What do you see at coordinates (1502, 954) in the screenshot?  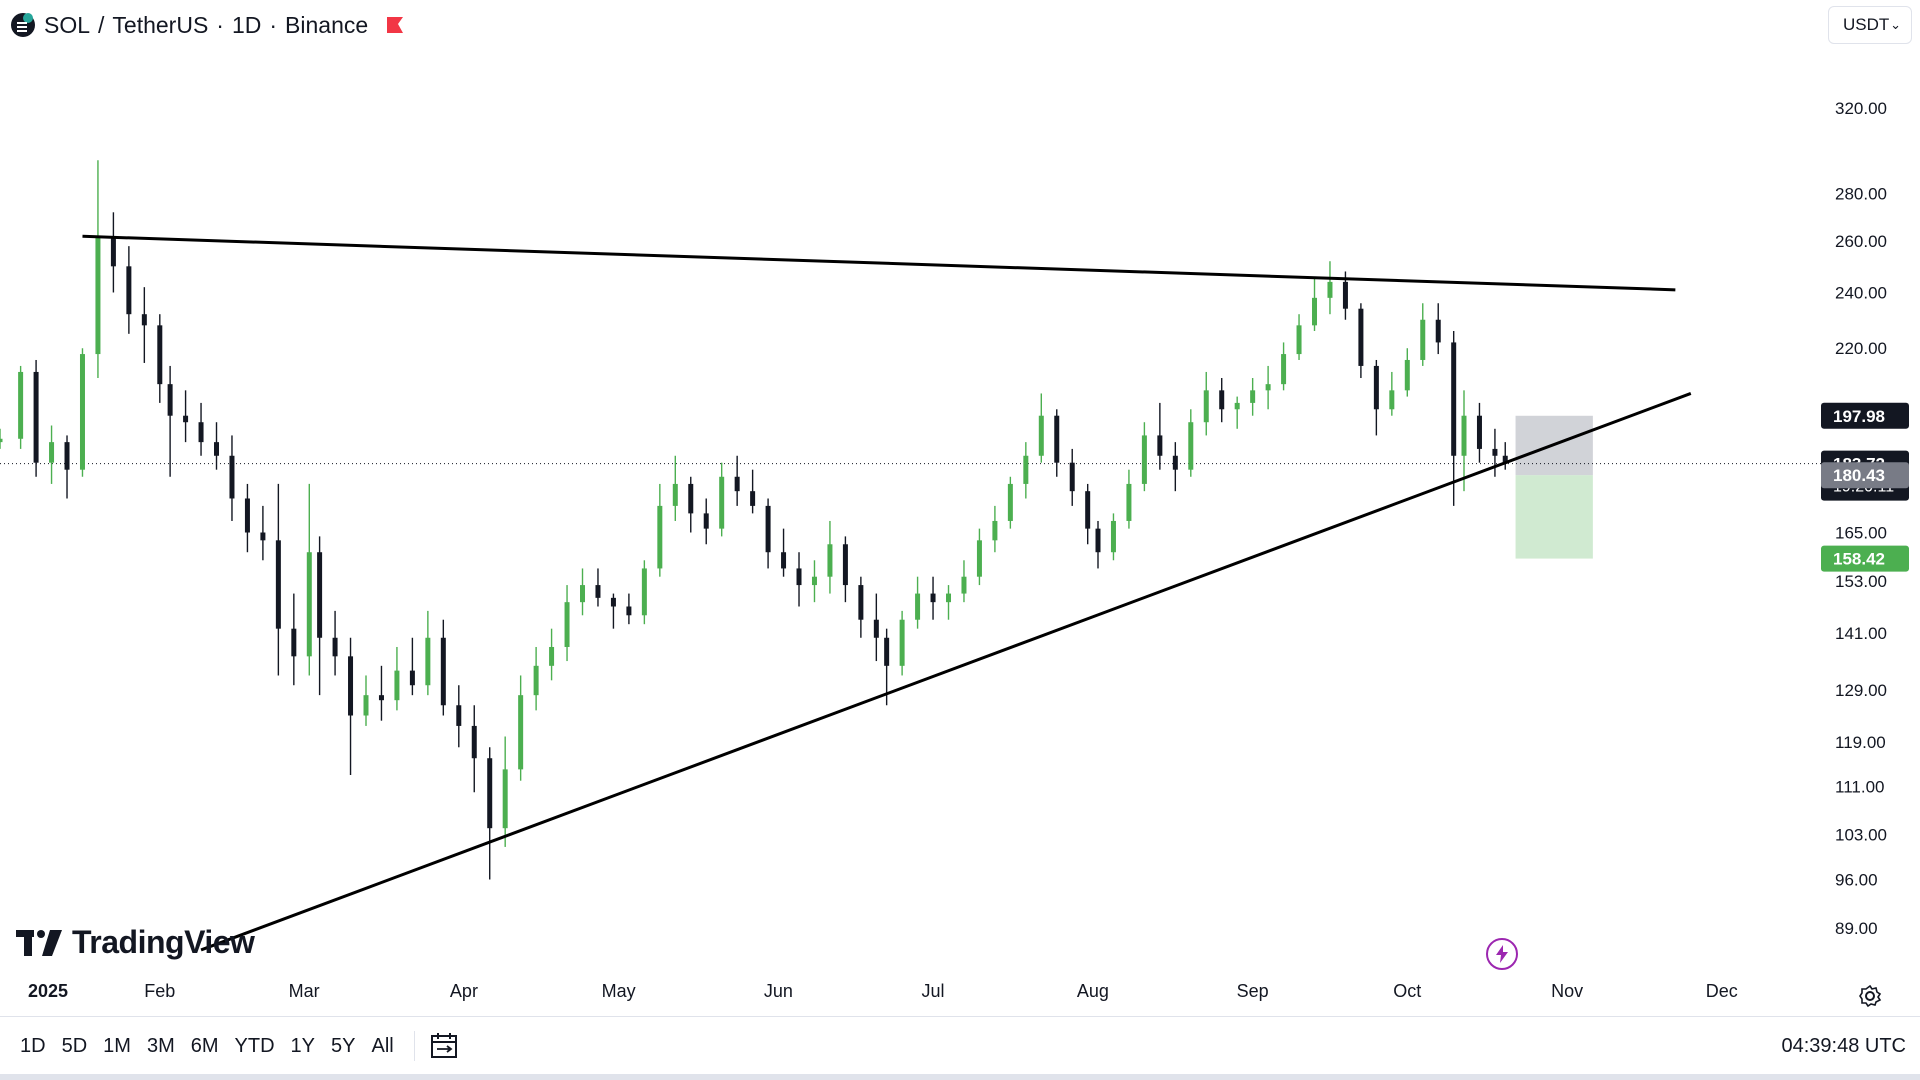 I see `bolt-icon` at bounding box center [1502, 954].